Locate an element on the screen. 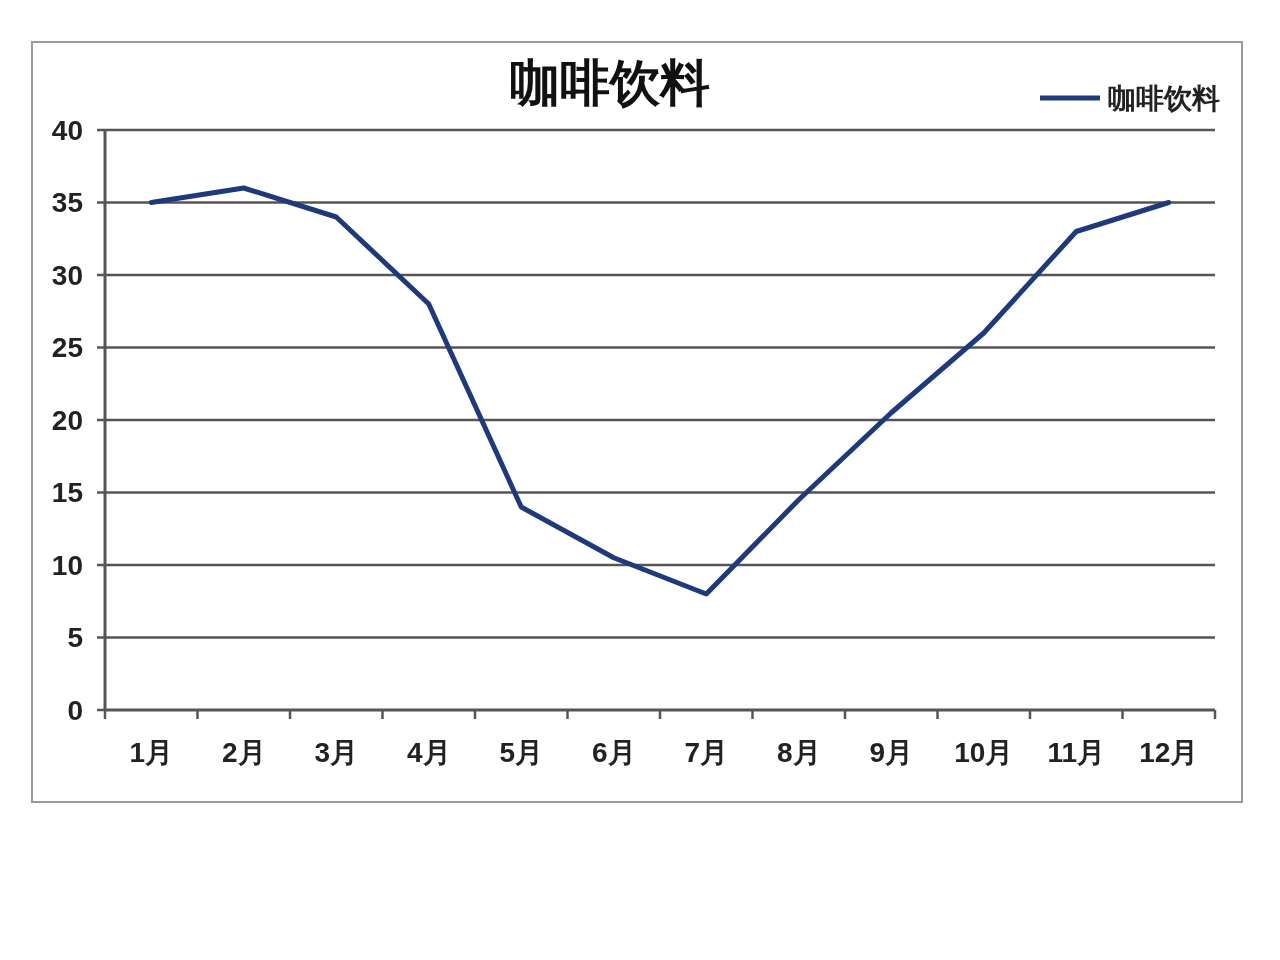 This screenshot has height=960, width=1280. chart-title: 咖啡饮料 is located at coordinates (610, 83).